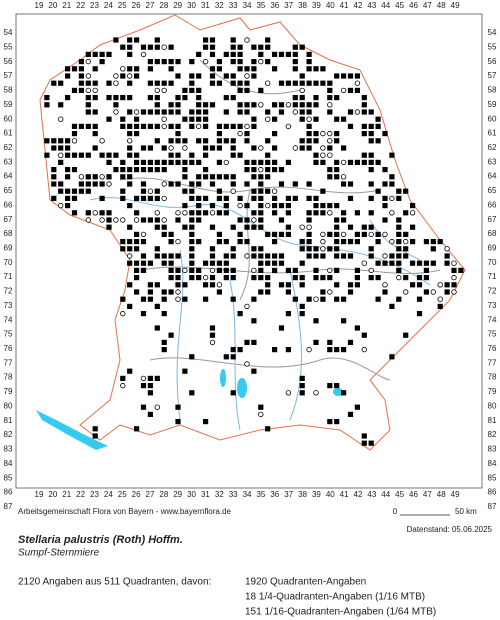 The height and width of the screenshot is (620, 500). Describe the element at coordinates (8, 434) in the screenshot. I see `row-label: 82` at that location.